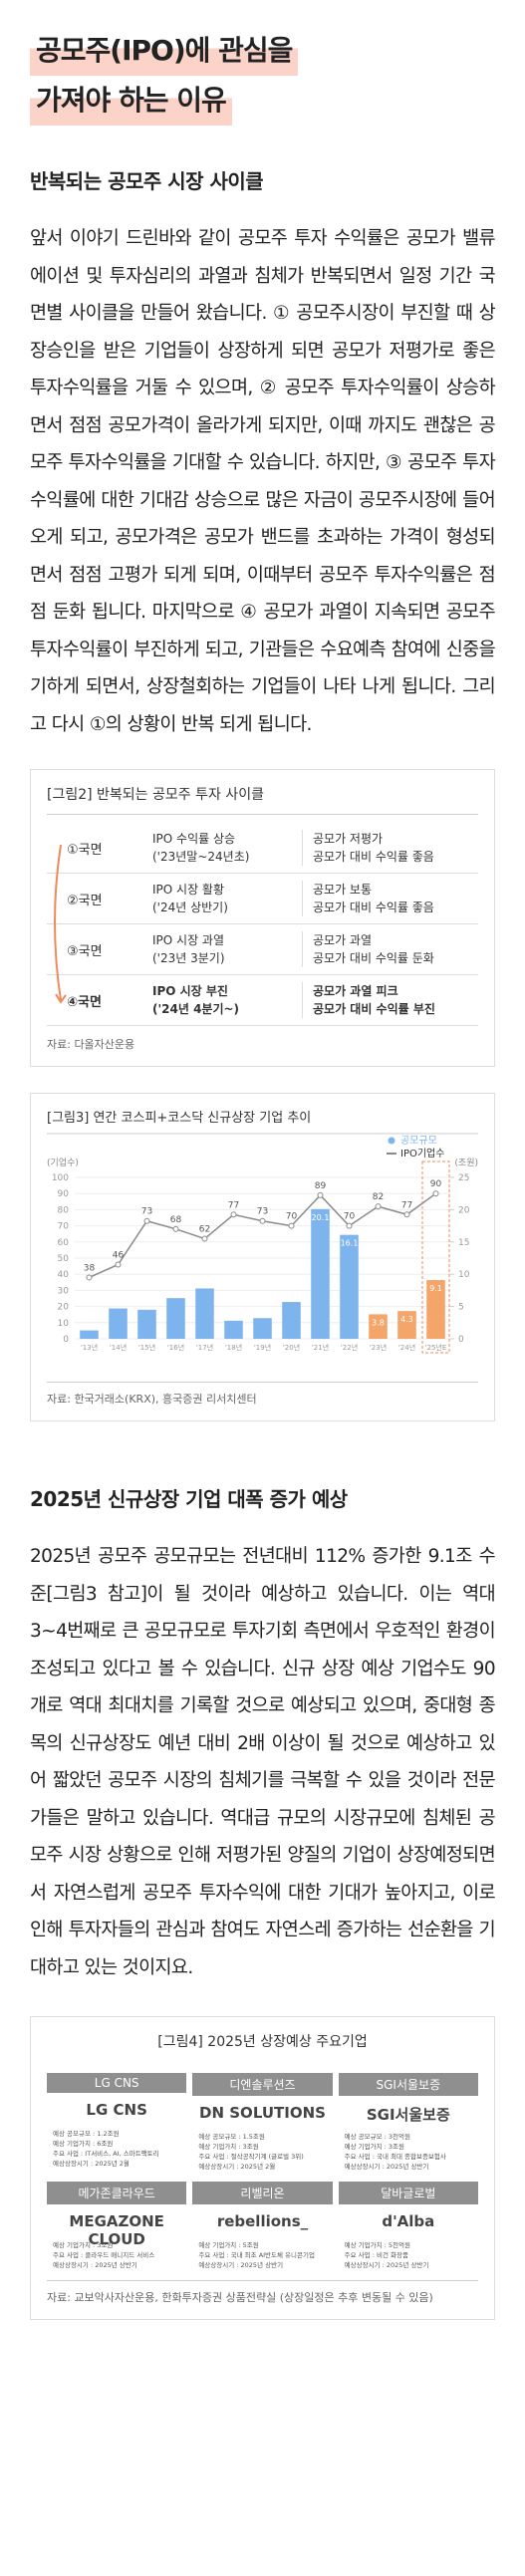  I want to click on y2-tick-label: 25, so click(463, 1178).